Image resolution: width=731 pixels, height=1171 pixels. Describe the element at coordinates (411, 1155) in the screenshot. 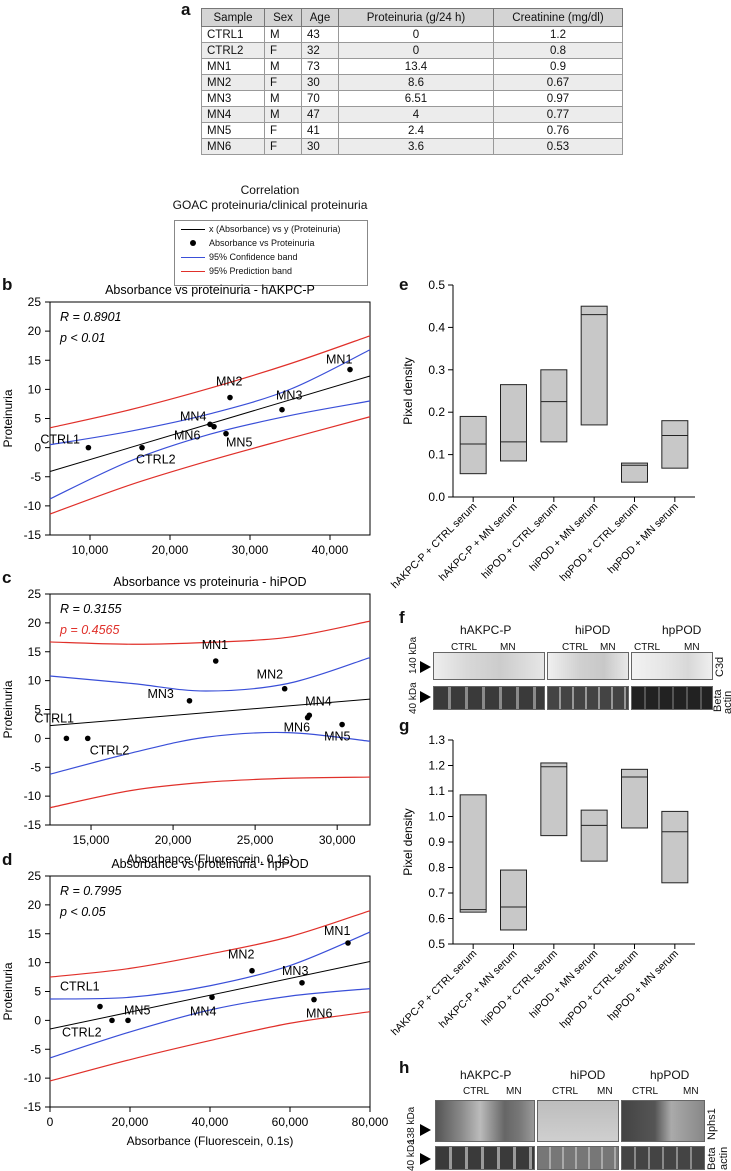

I see `kda-label: 40 kDa` at that location.